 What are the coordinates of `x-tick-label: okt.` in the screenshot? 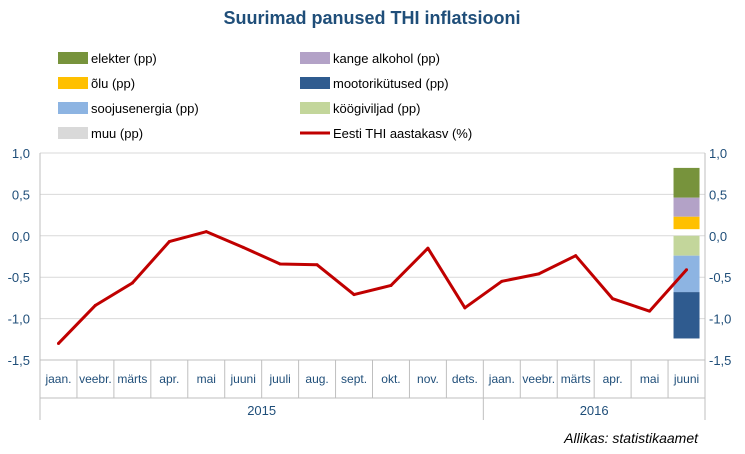 It's located at (390, 379).